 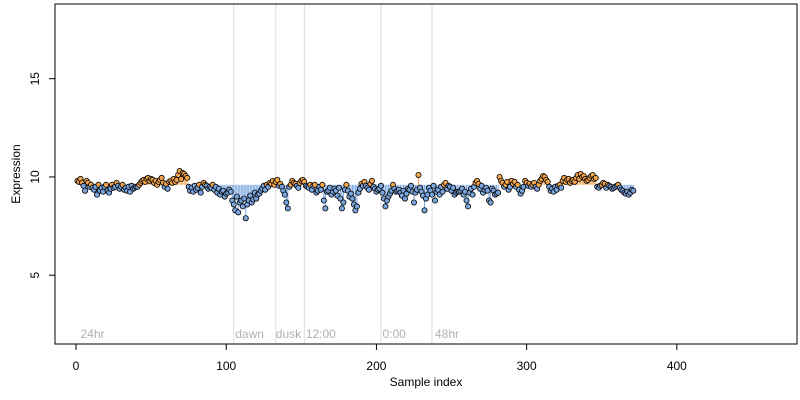 I want to click on annotation-label: 0:00, so click(x=394, y=334).